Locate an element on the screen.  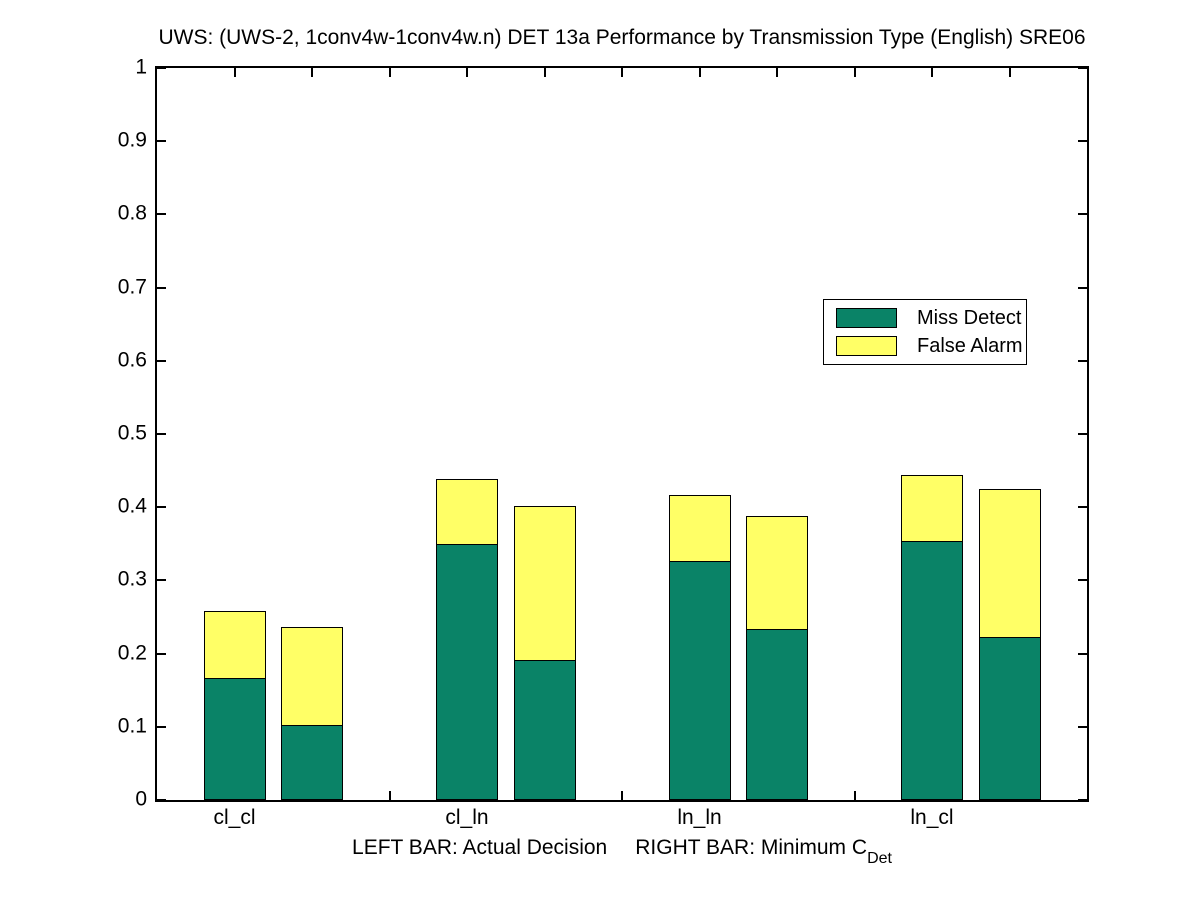
legend-label: Miss Detect is located at coordinates (969, 317).